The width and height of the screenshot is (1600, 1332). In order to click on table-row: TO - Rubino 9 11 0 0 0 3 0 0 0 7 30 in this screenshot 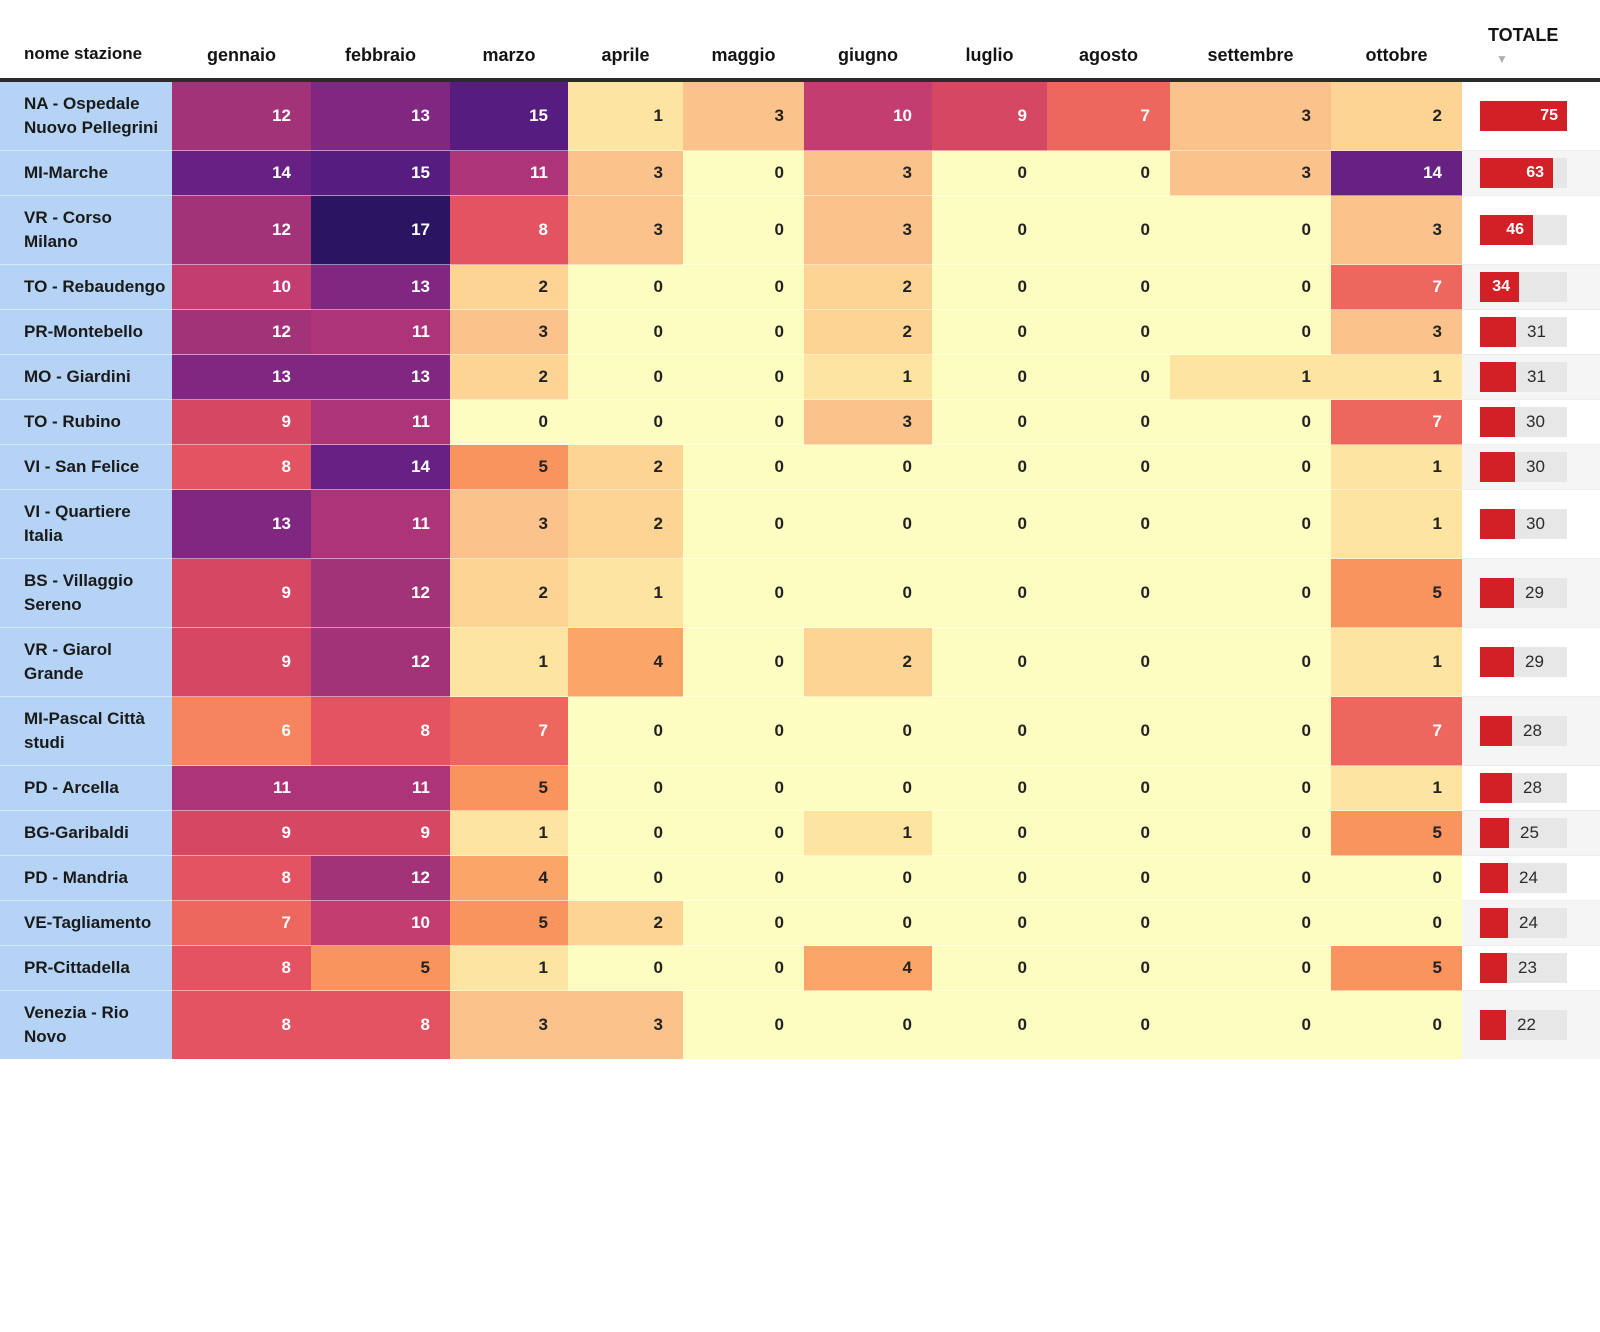, I will do `click(800, 422)`.